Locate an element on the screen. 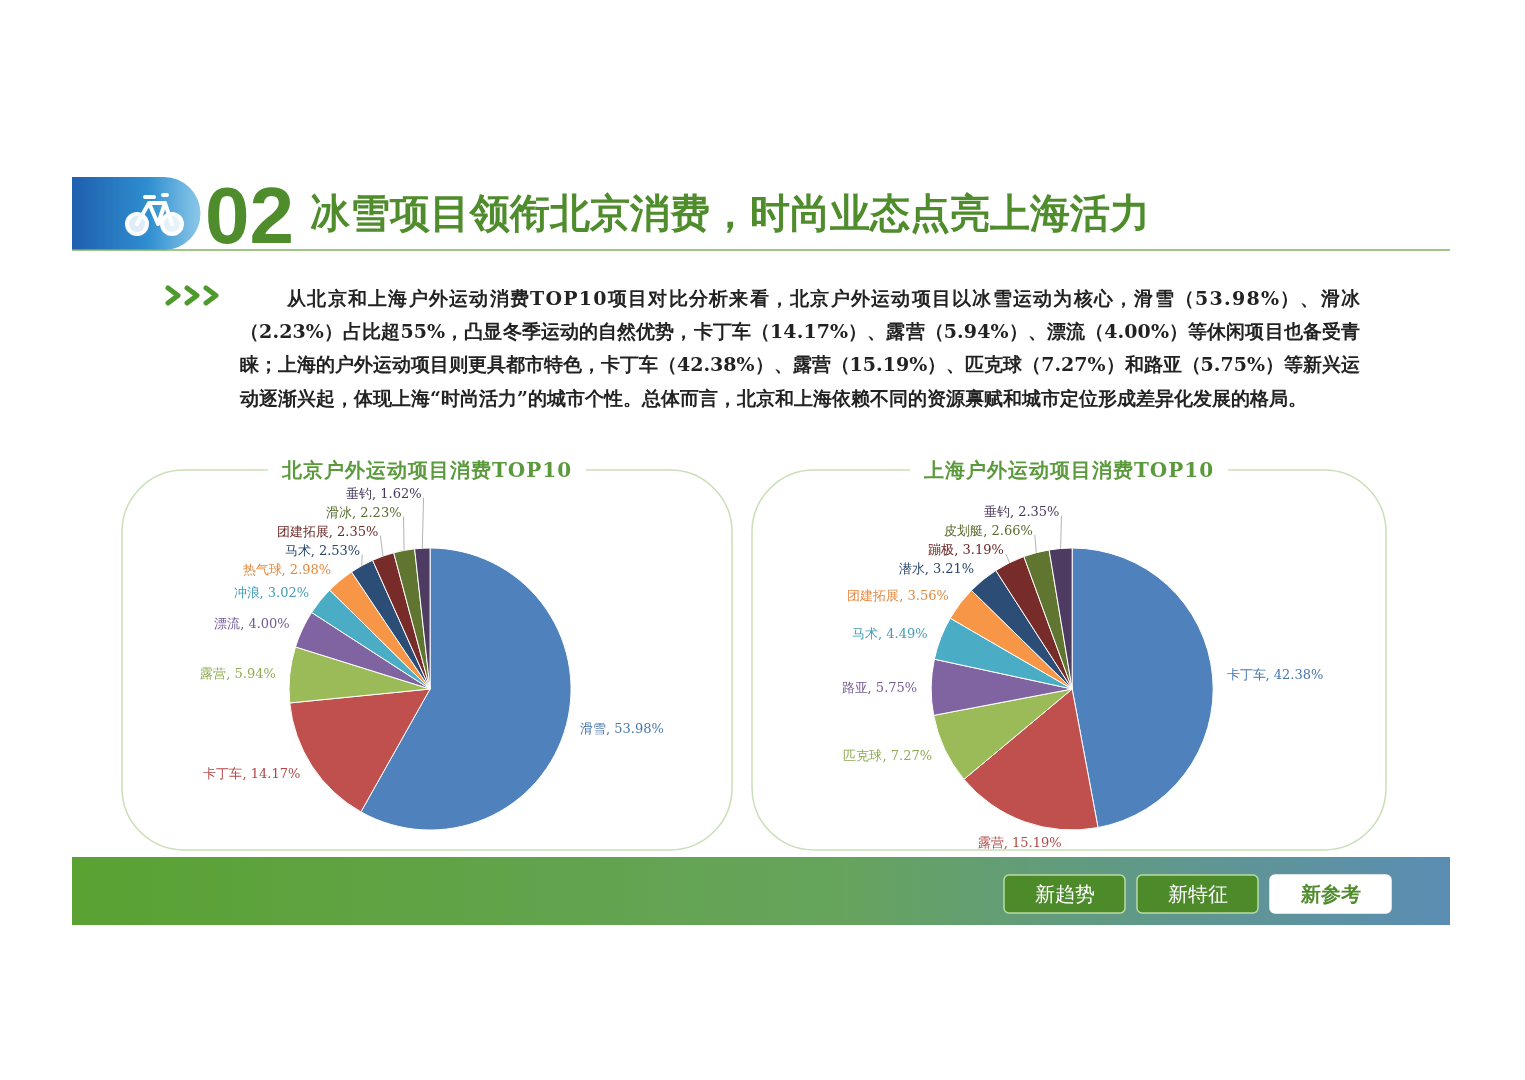 This screenshot has height=1080, width=1525. button: 新趋势 is located at coordinates (1064, 894).